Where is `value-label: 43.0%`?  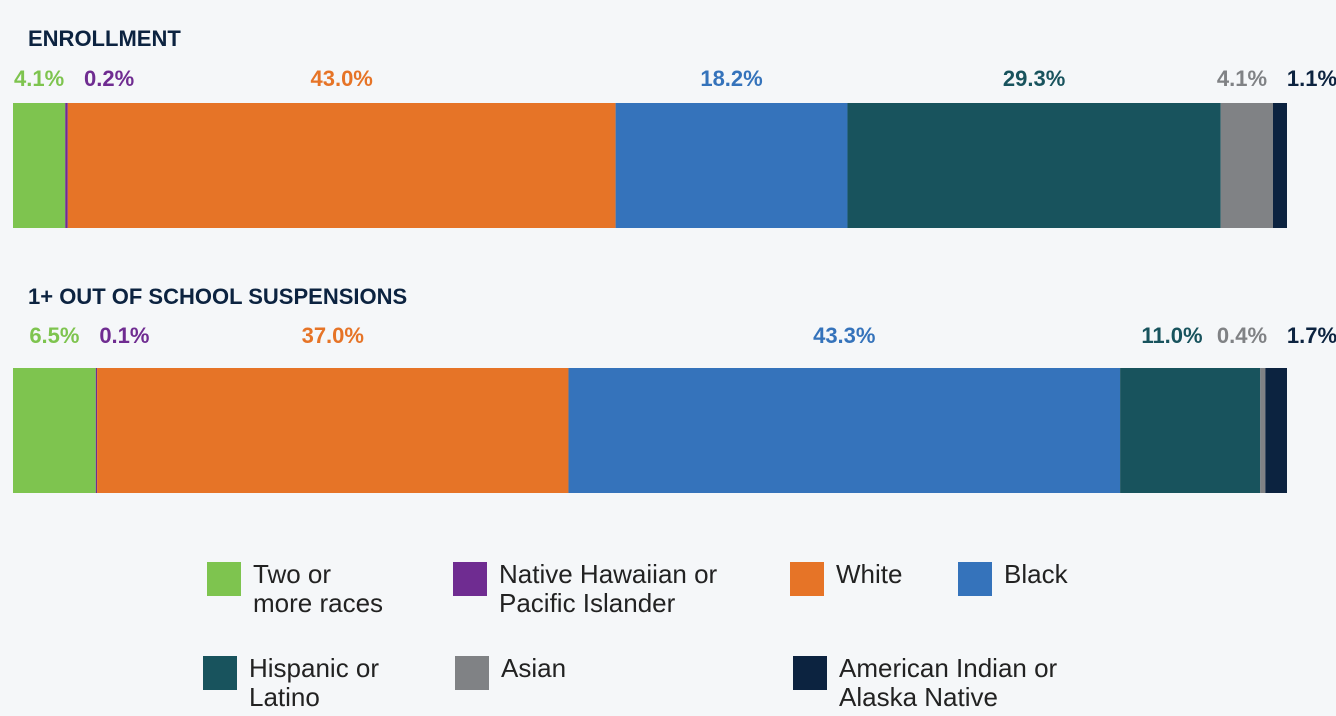
value-label: 43.0% is located at coordinates (341, 78).